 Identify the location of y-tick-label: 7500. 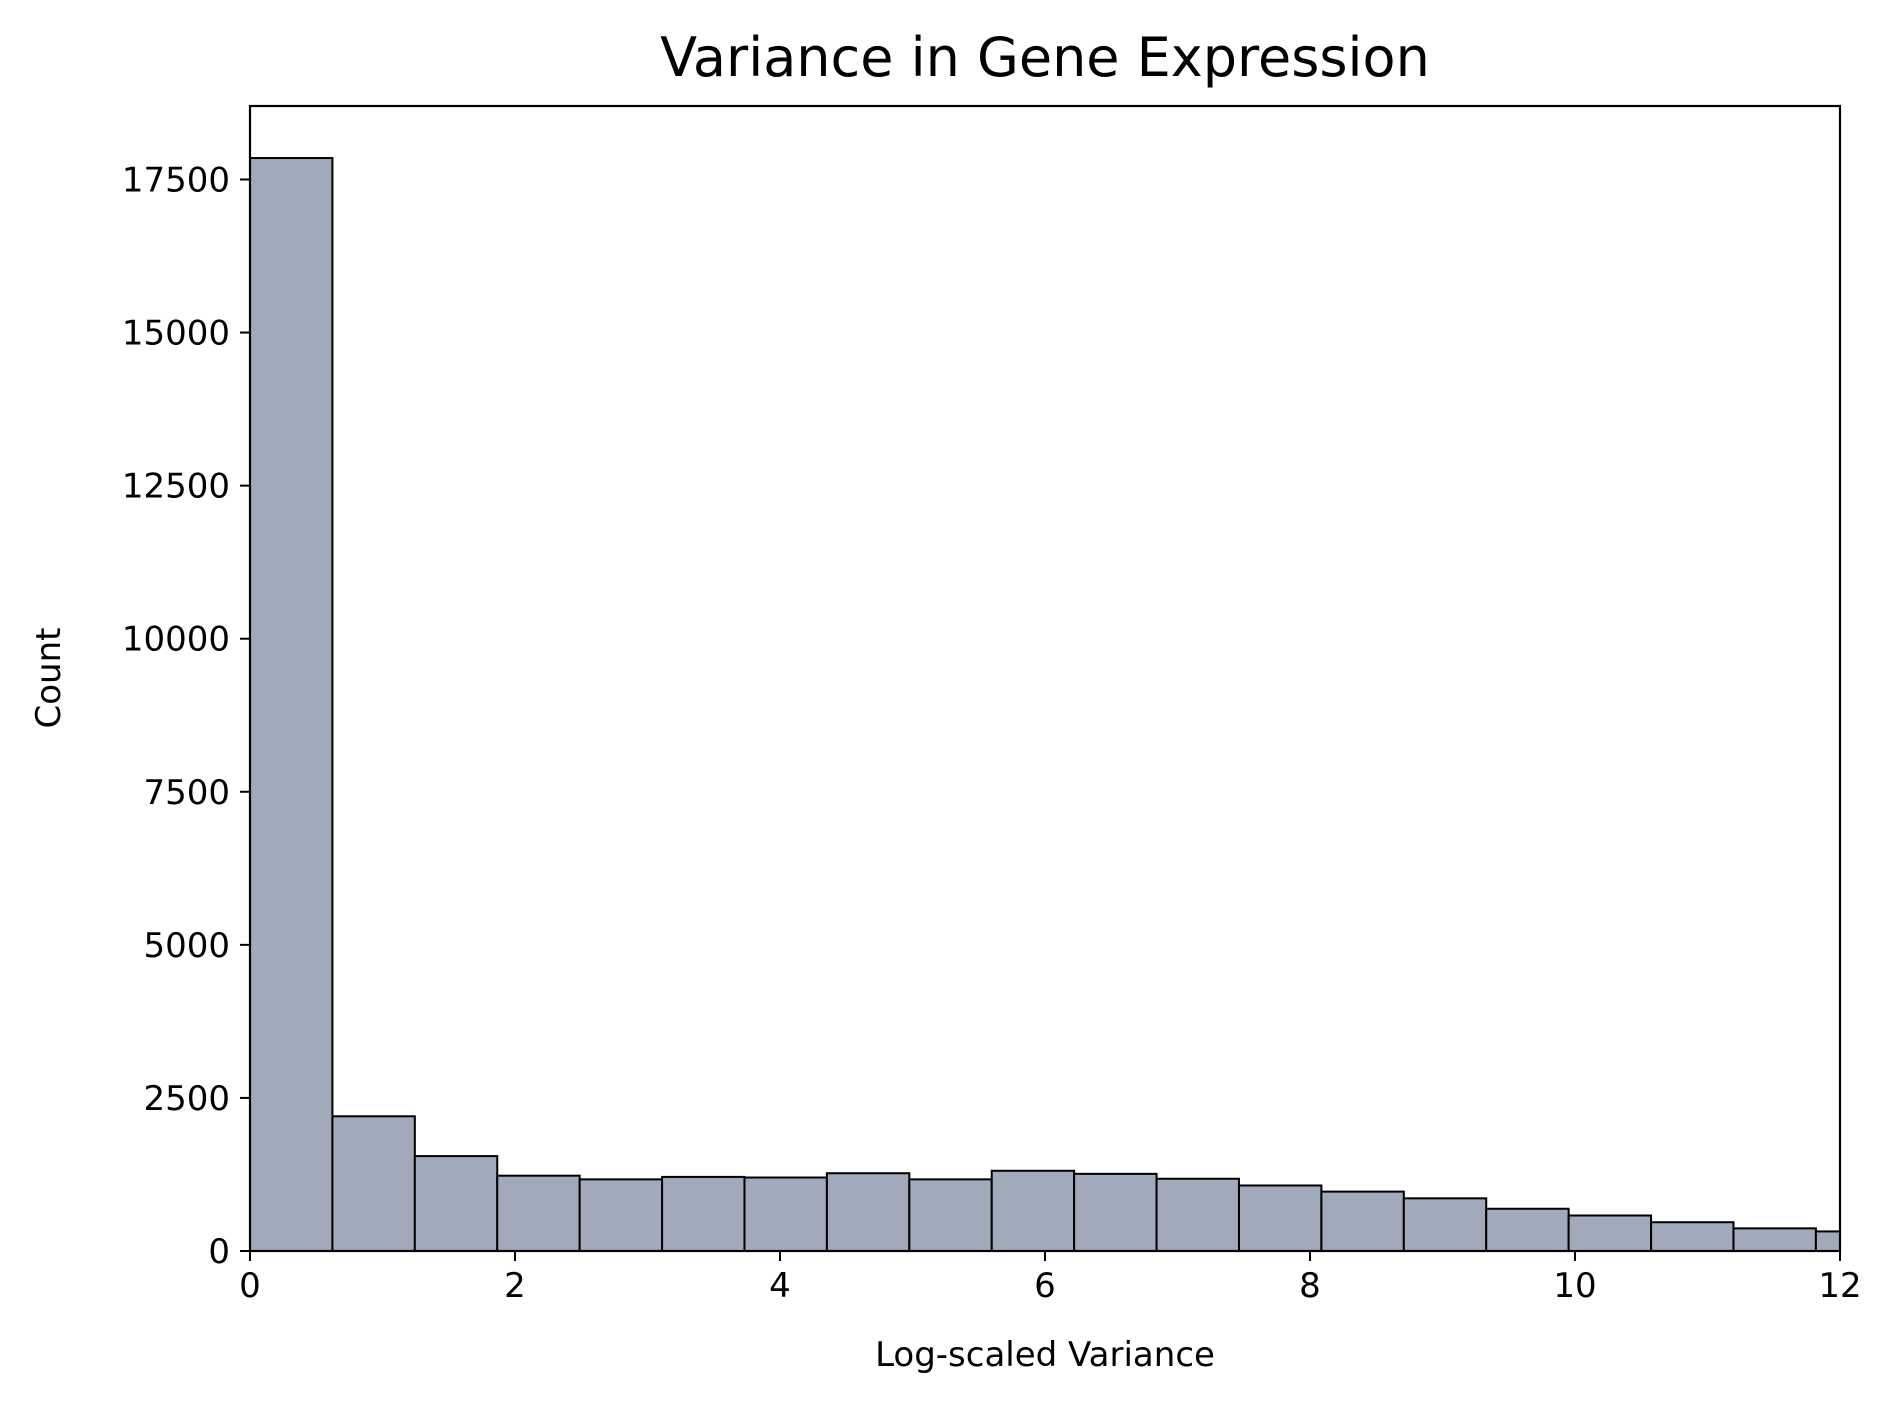
(186, 793).